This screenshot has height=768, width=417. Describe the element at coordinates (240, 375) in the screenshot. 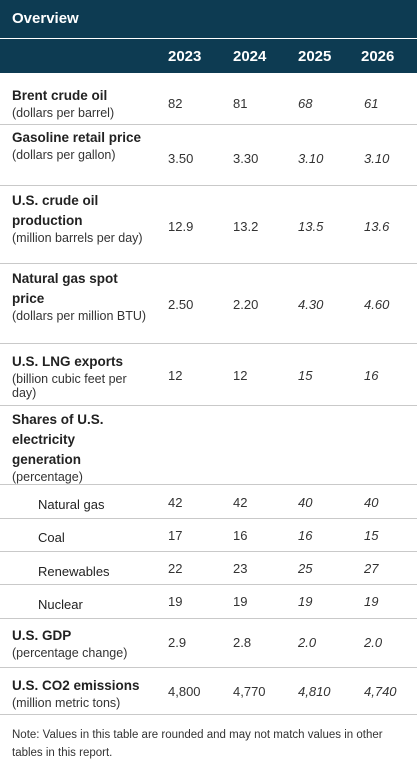

I see `cell-lng-2024: 12` at that location.